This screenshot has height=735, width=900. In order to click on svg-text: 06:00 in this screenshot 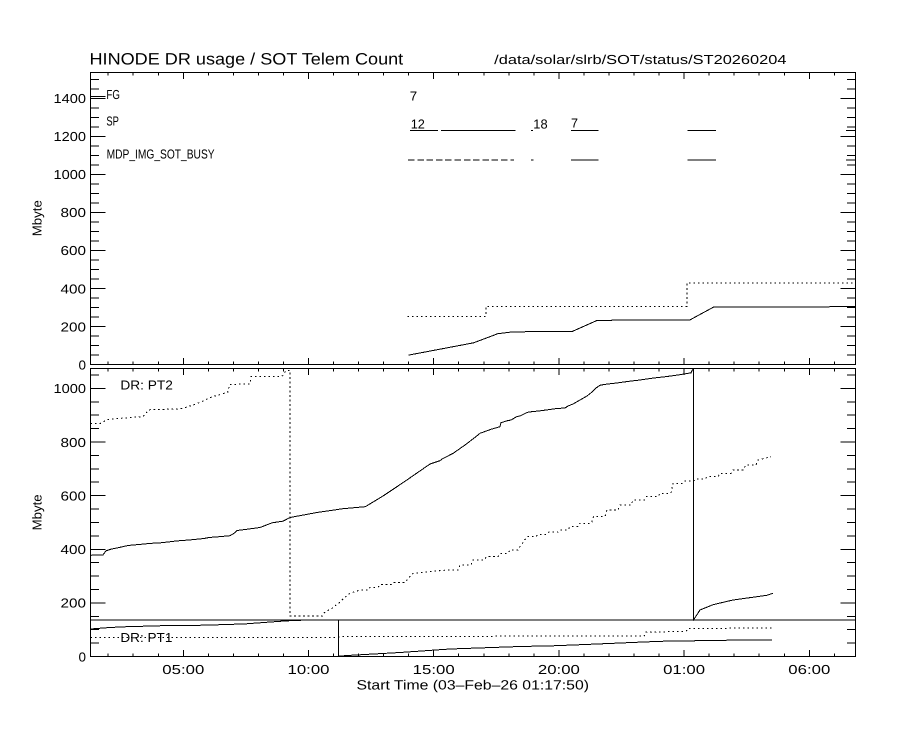, I will do `click(809, 669)`.